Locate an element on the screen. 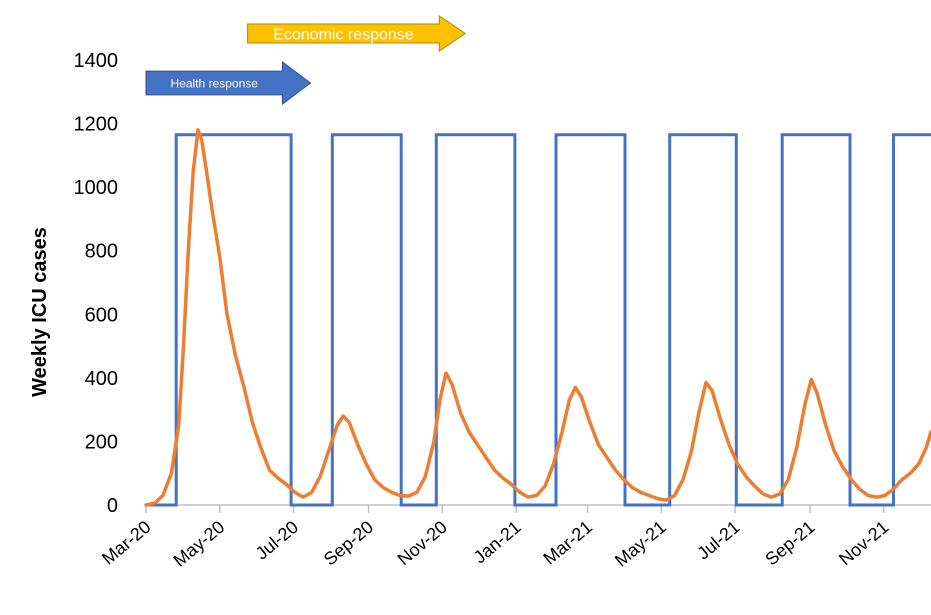  x-tick-label: Nov-20 is located at coordinates (422, 543).